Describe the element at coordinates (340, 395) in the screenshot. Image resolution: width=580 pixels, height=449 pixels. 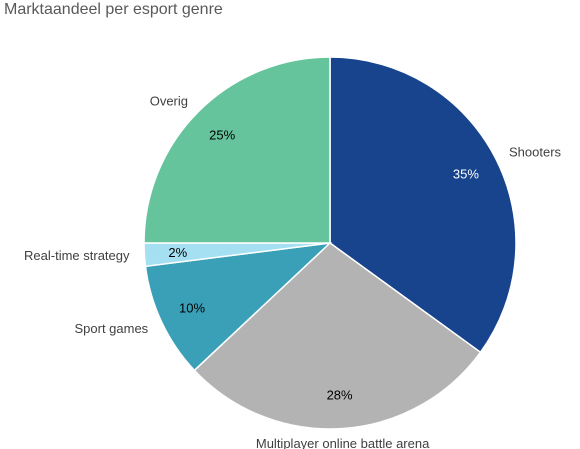
I see `percent-label: 28%` at that location.